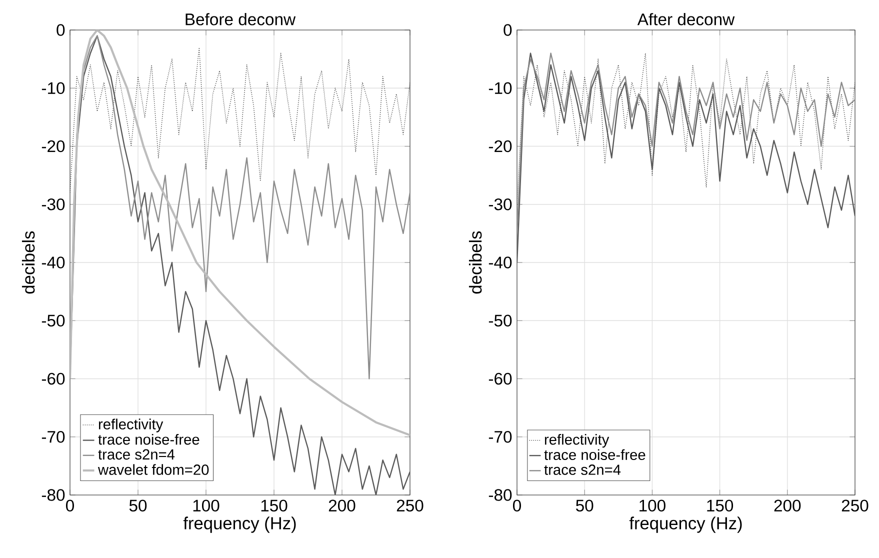  Describe the element at coordinates (686, 19) in the screenshot. I see `chart-title: After deconw` at that location.